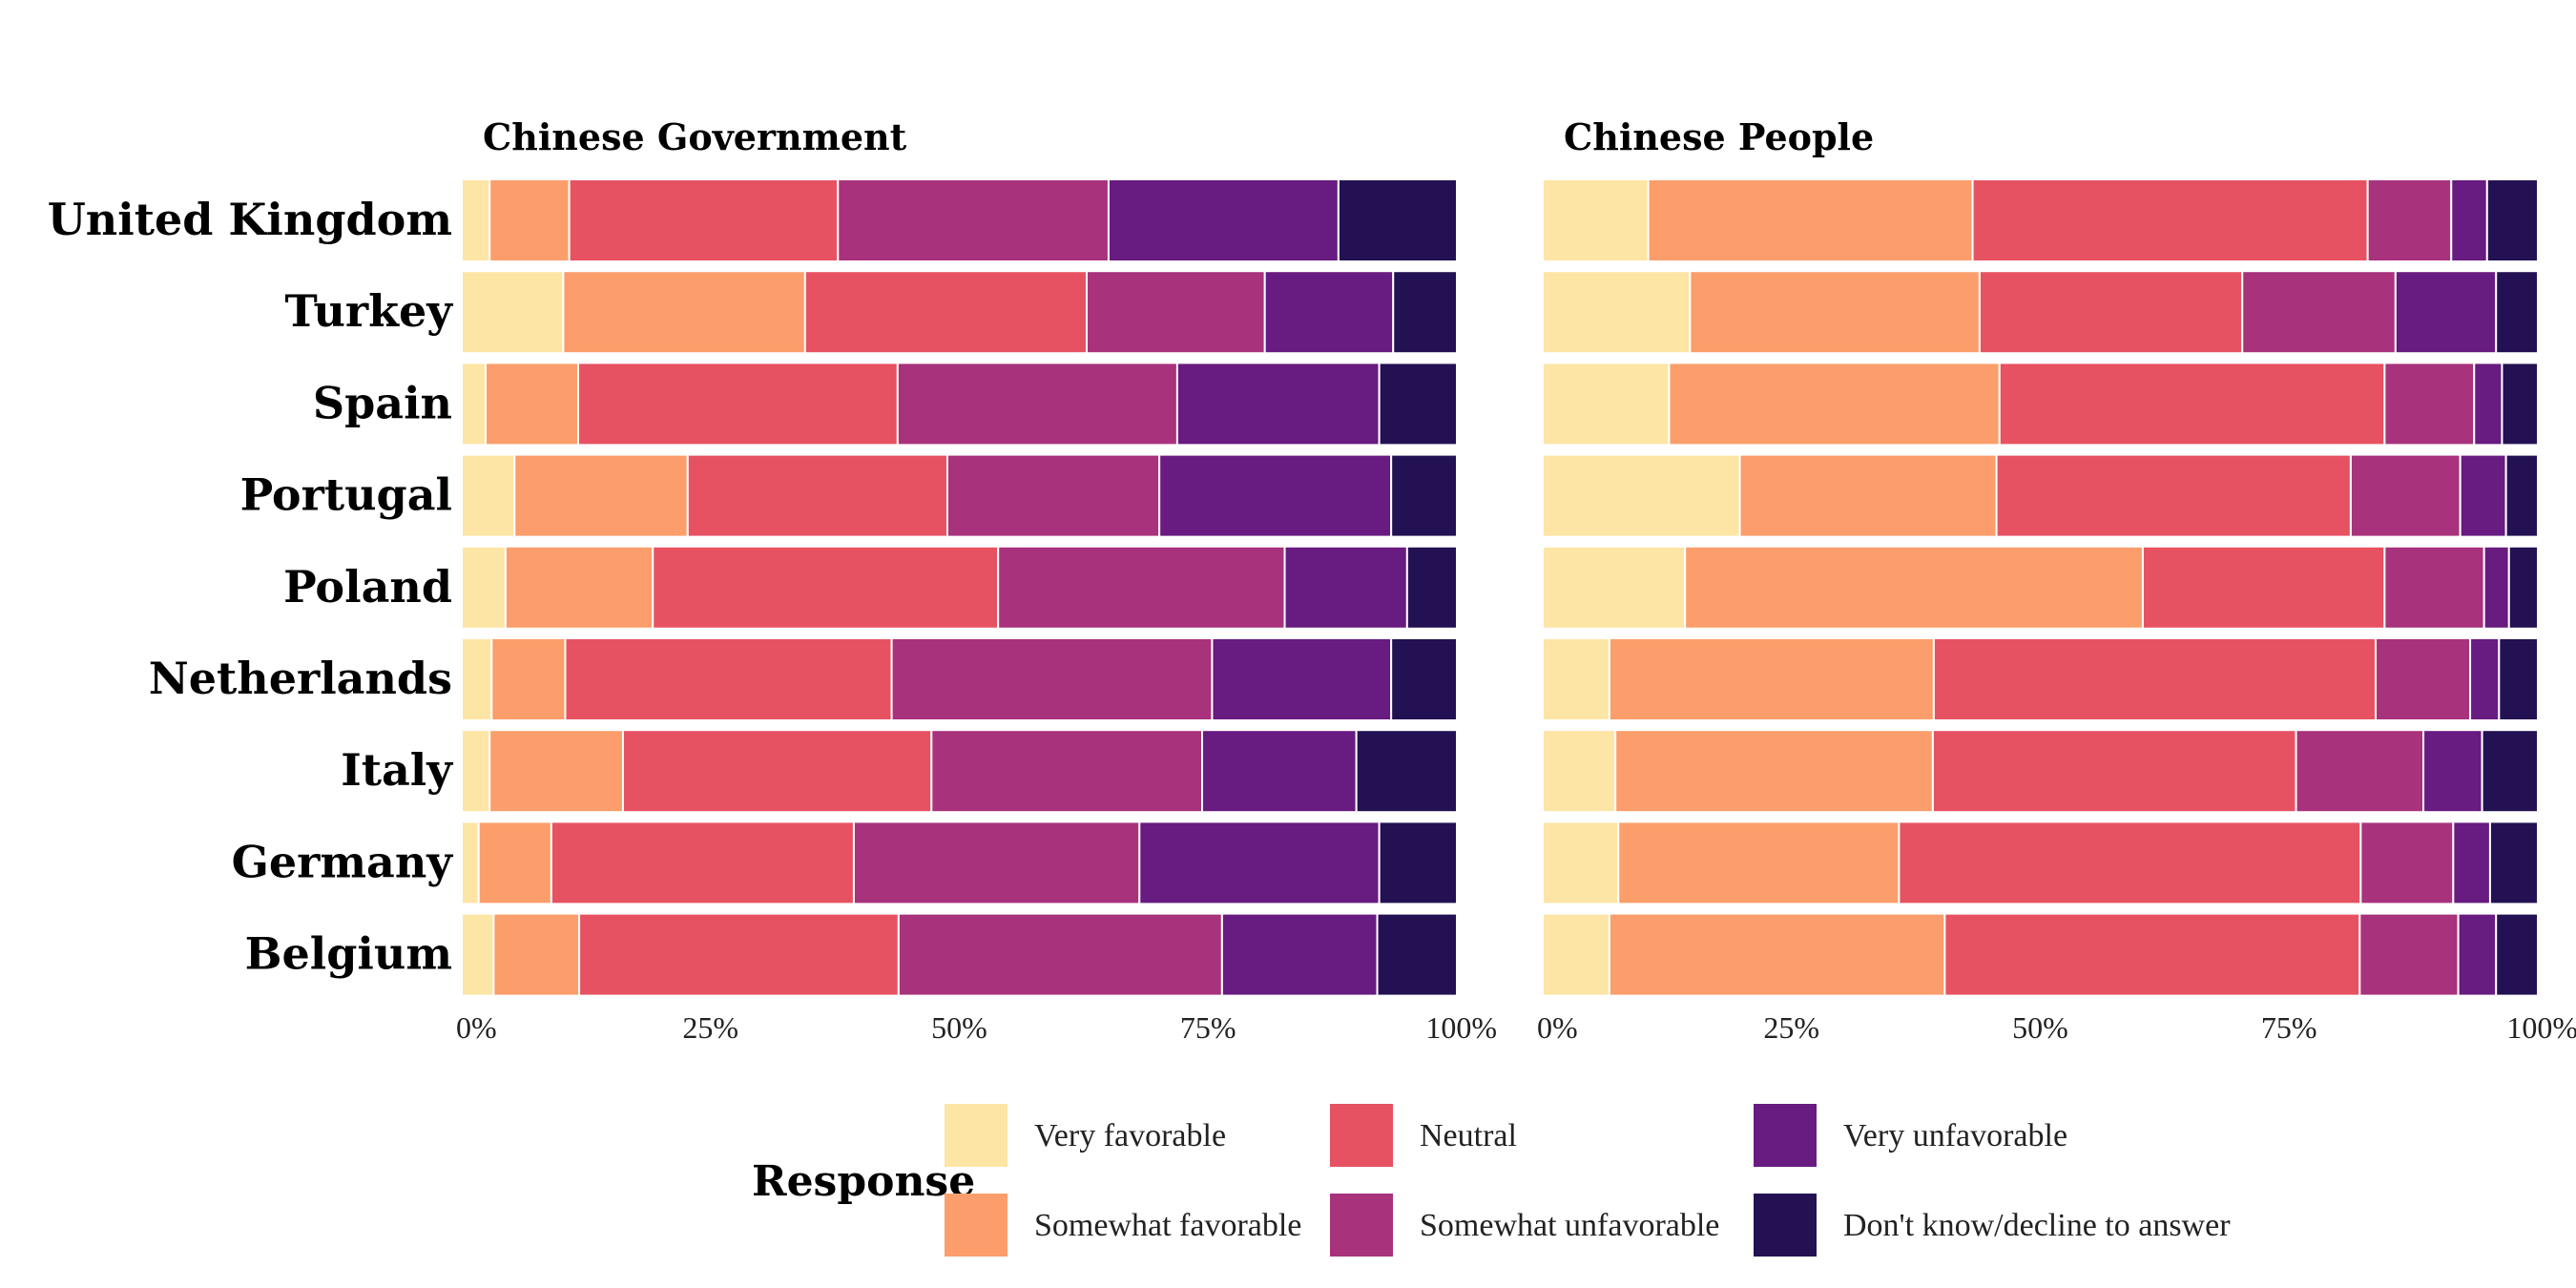 The width and height of the screenshot is (2576, 1288). Describe the element at coordinates (1053, 495) in the screenshot. I see `bar-segment-portugal-somewhat-unfavorable` at that location.